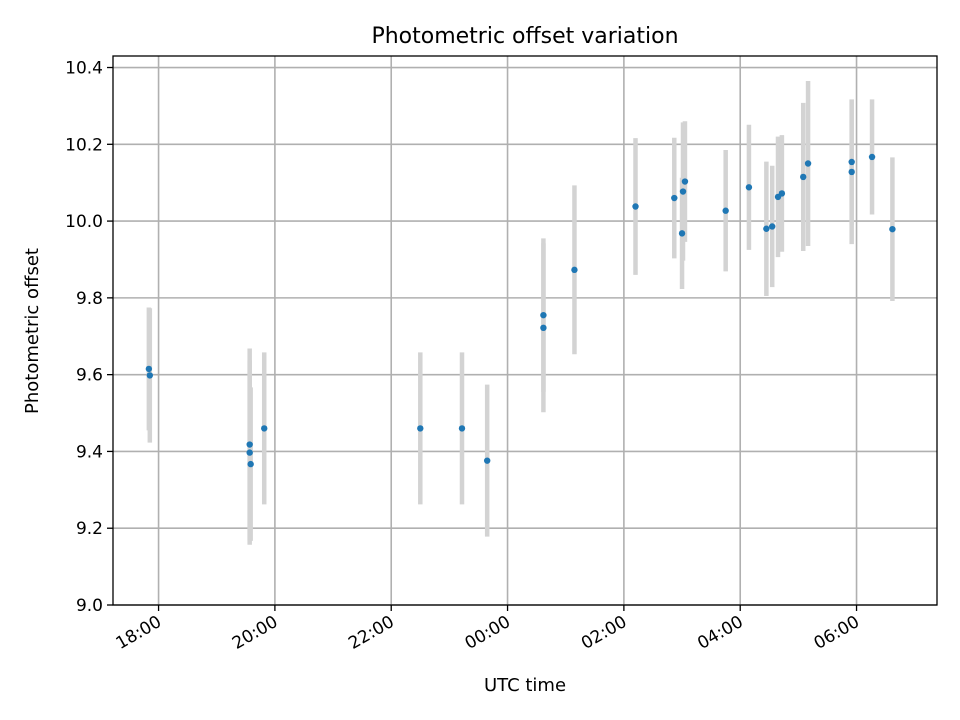 This screenshot has height=720, width=960. What do you see at coordinates (89, 376) in the screenshot?
I see `y-tick-label: 9.6` at bounding box center [89, 376].